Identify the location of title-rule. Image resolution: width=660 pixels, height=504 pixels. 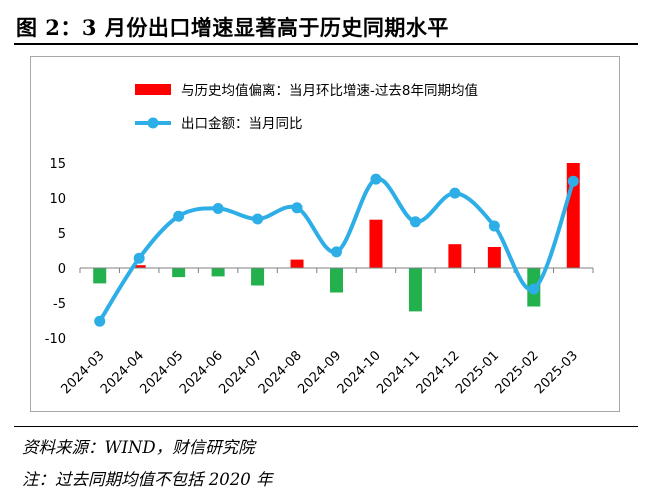
(326, 44).